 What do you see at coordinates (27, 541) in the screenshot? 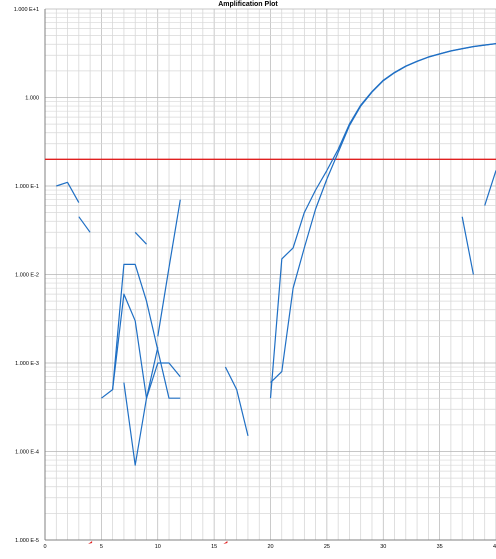
I see `y-tick-label: 1.000 E-5` at bounding box center [27, 541].